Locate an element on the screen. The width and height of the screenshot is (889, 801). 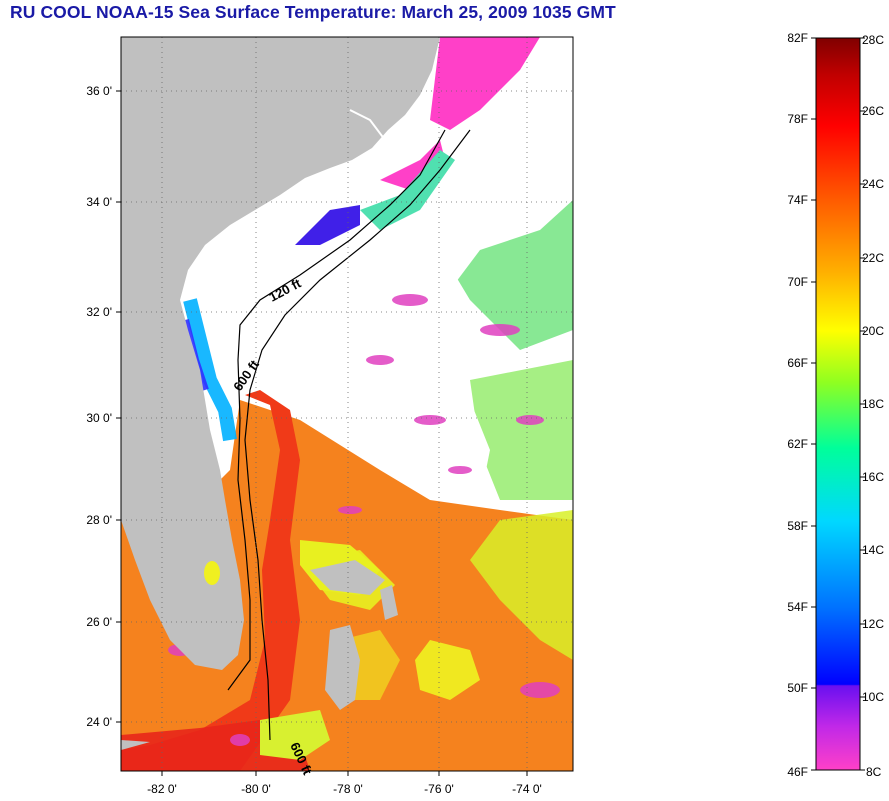
land-grand-bahama is located at coordinates (347, 577).